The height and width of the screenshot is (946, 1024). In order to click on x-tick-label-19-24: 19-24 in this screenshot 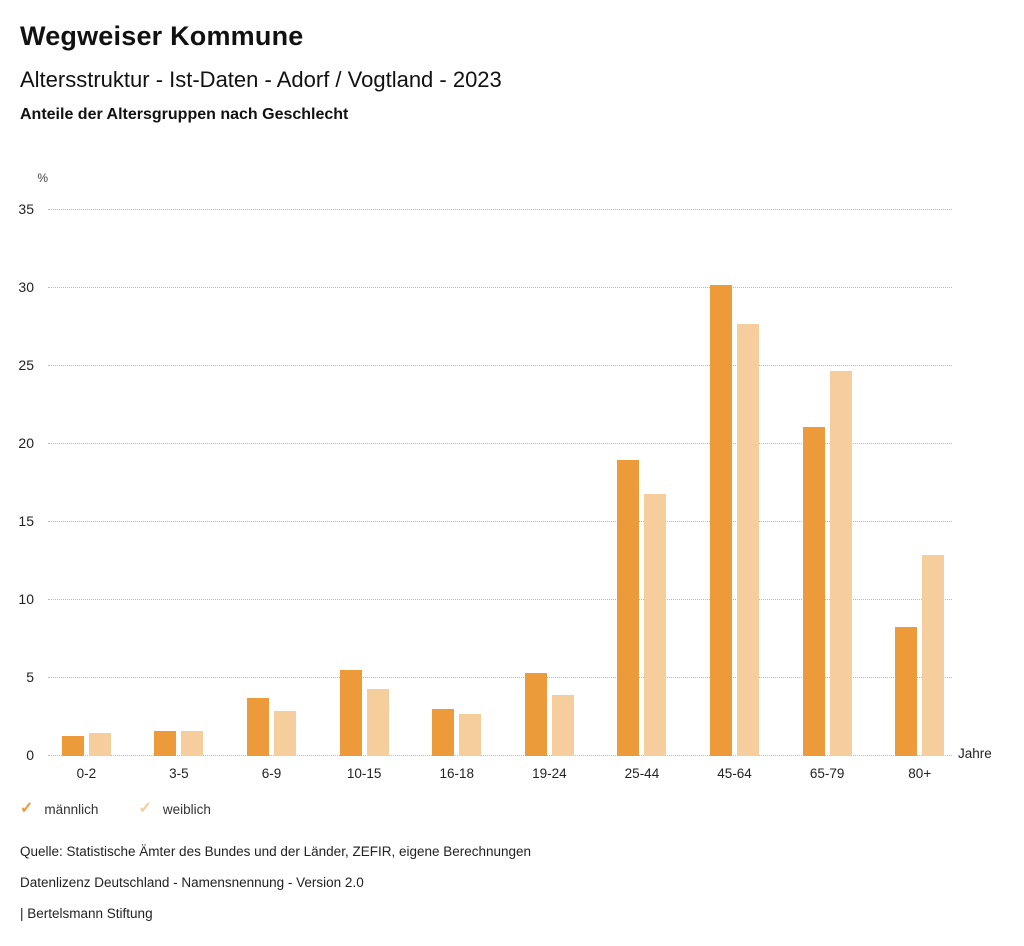, I will do `click(549, 773)`.